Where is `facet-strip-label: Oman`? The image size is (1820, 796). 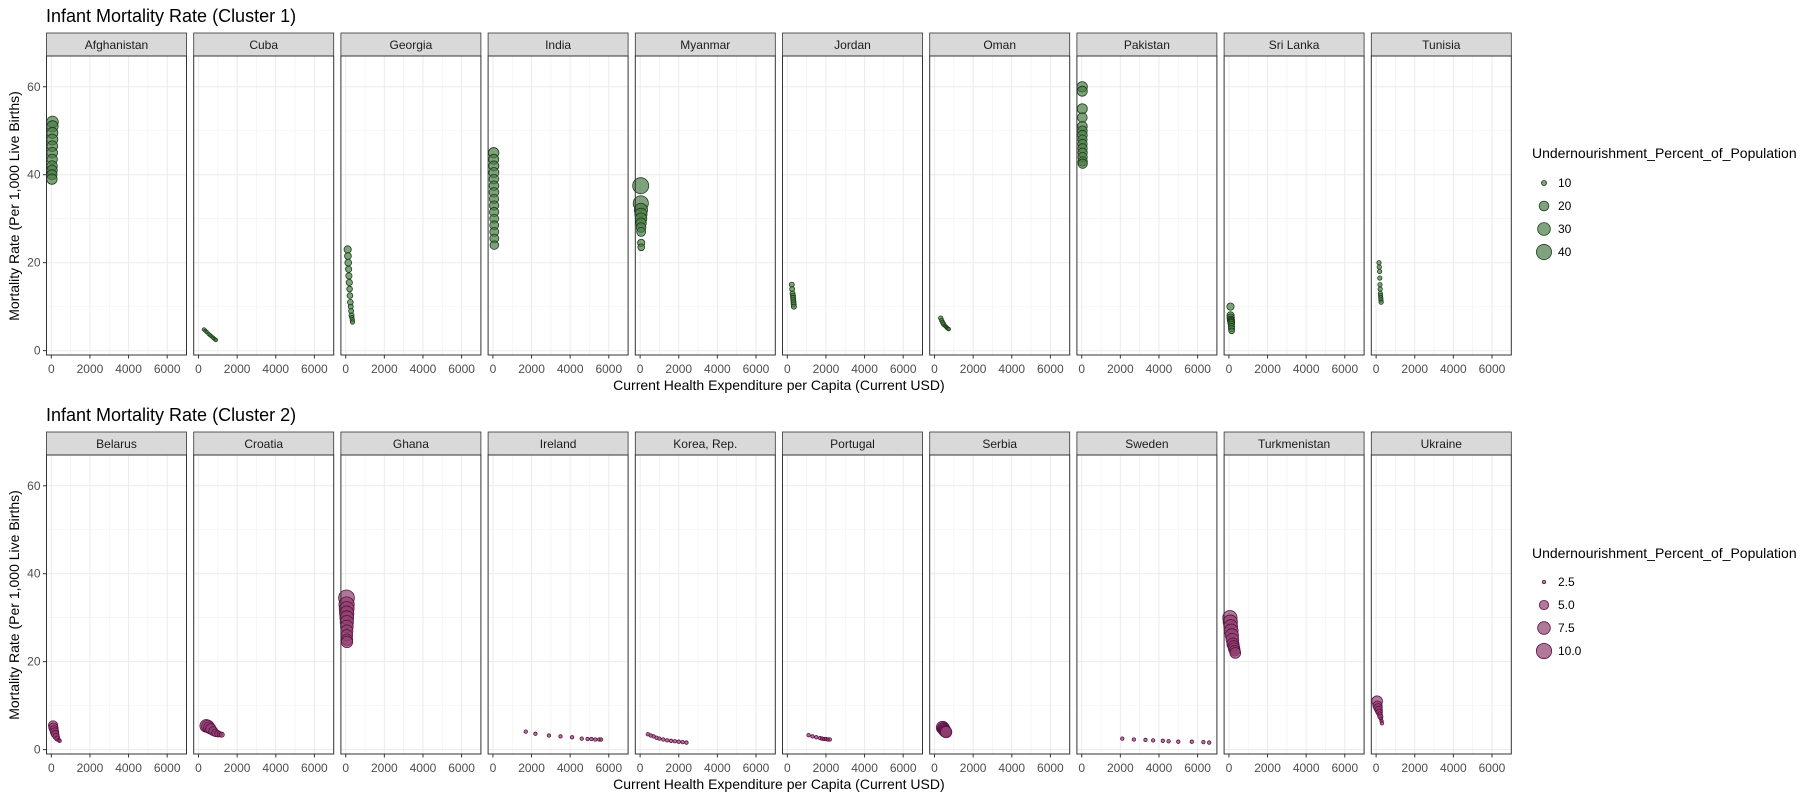
facet-strip-label: Oman is located at coordinates (999, 45).